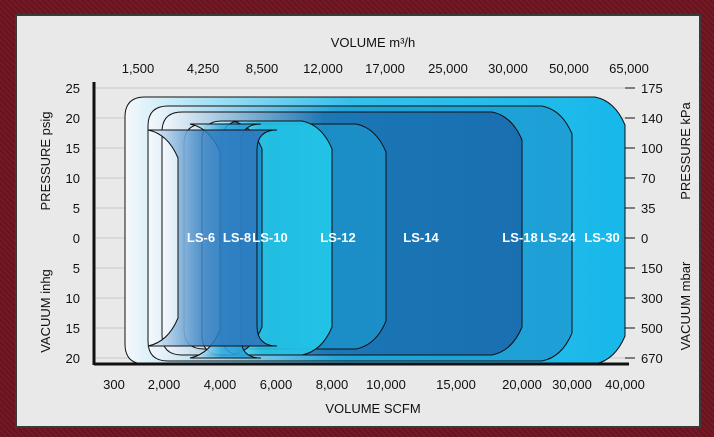  Describe the element at coordinates (373, 42) in the screenshot. I see `top-axis-title: VOLUME m³/h` at that location.